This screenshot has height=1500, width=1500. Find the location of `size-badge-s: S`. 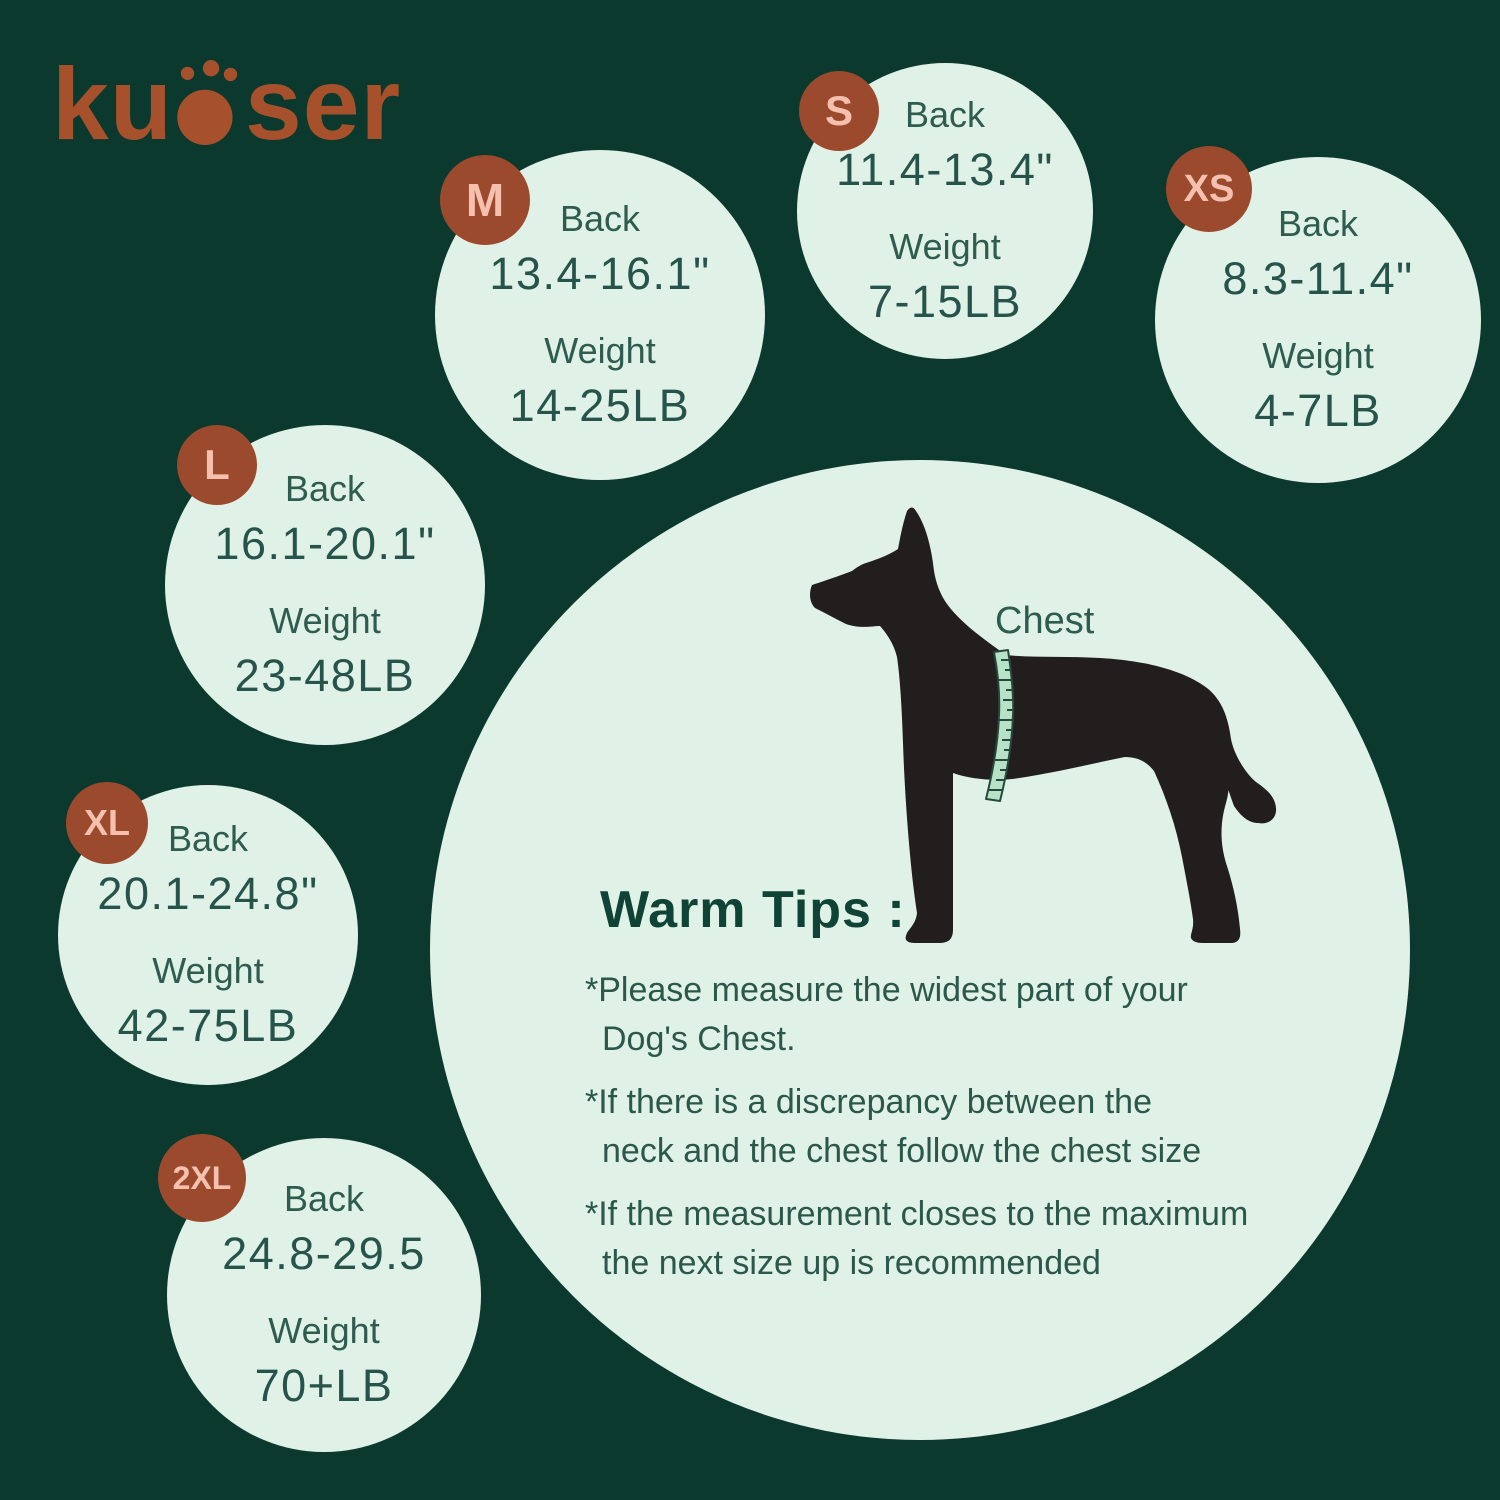

size-badge-s: S is located at coordinates (839, 111).